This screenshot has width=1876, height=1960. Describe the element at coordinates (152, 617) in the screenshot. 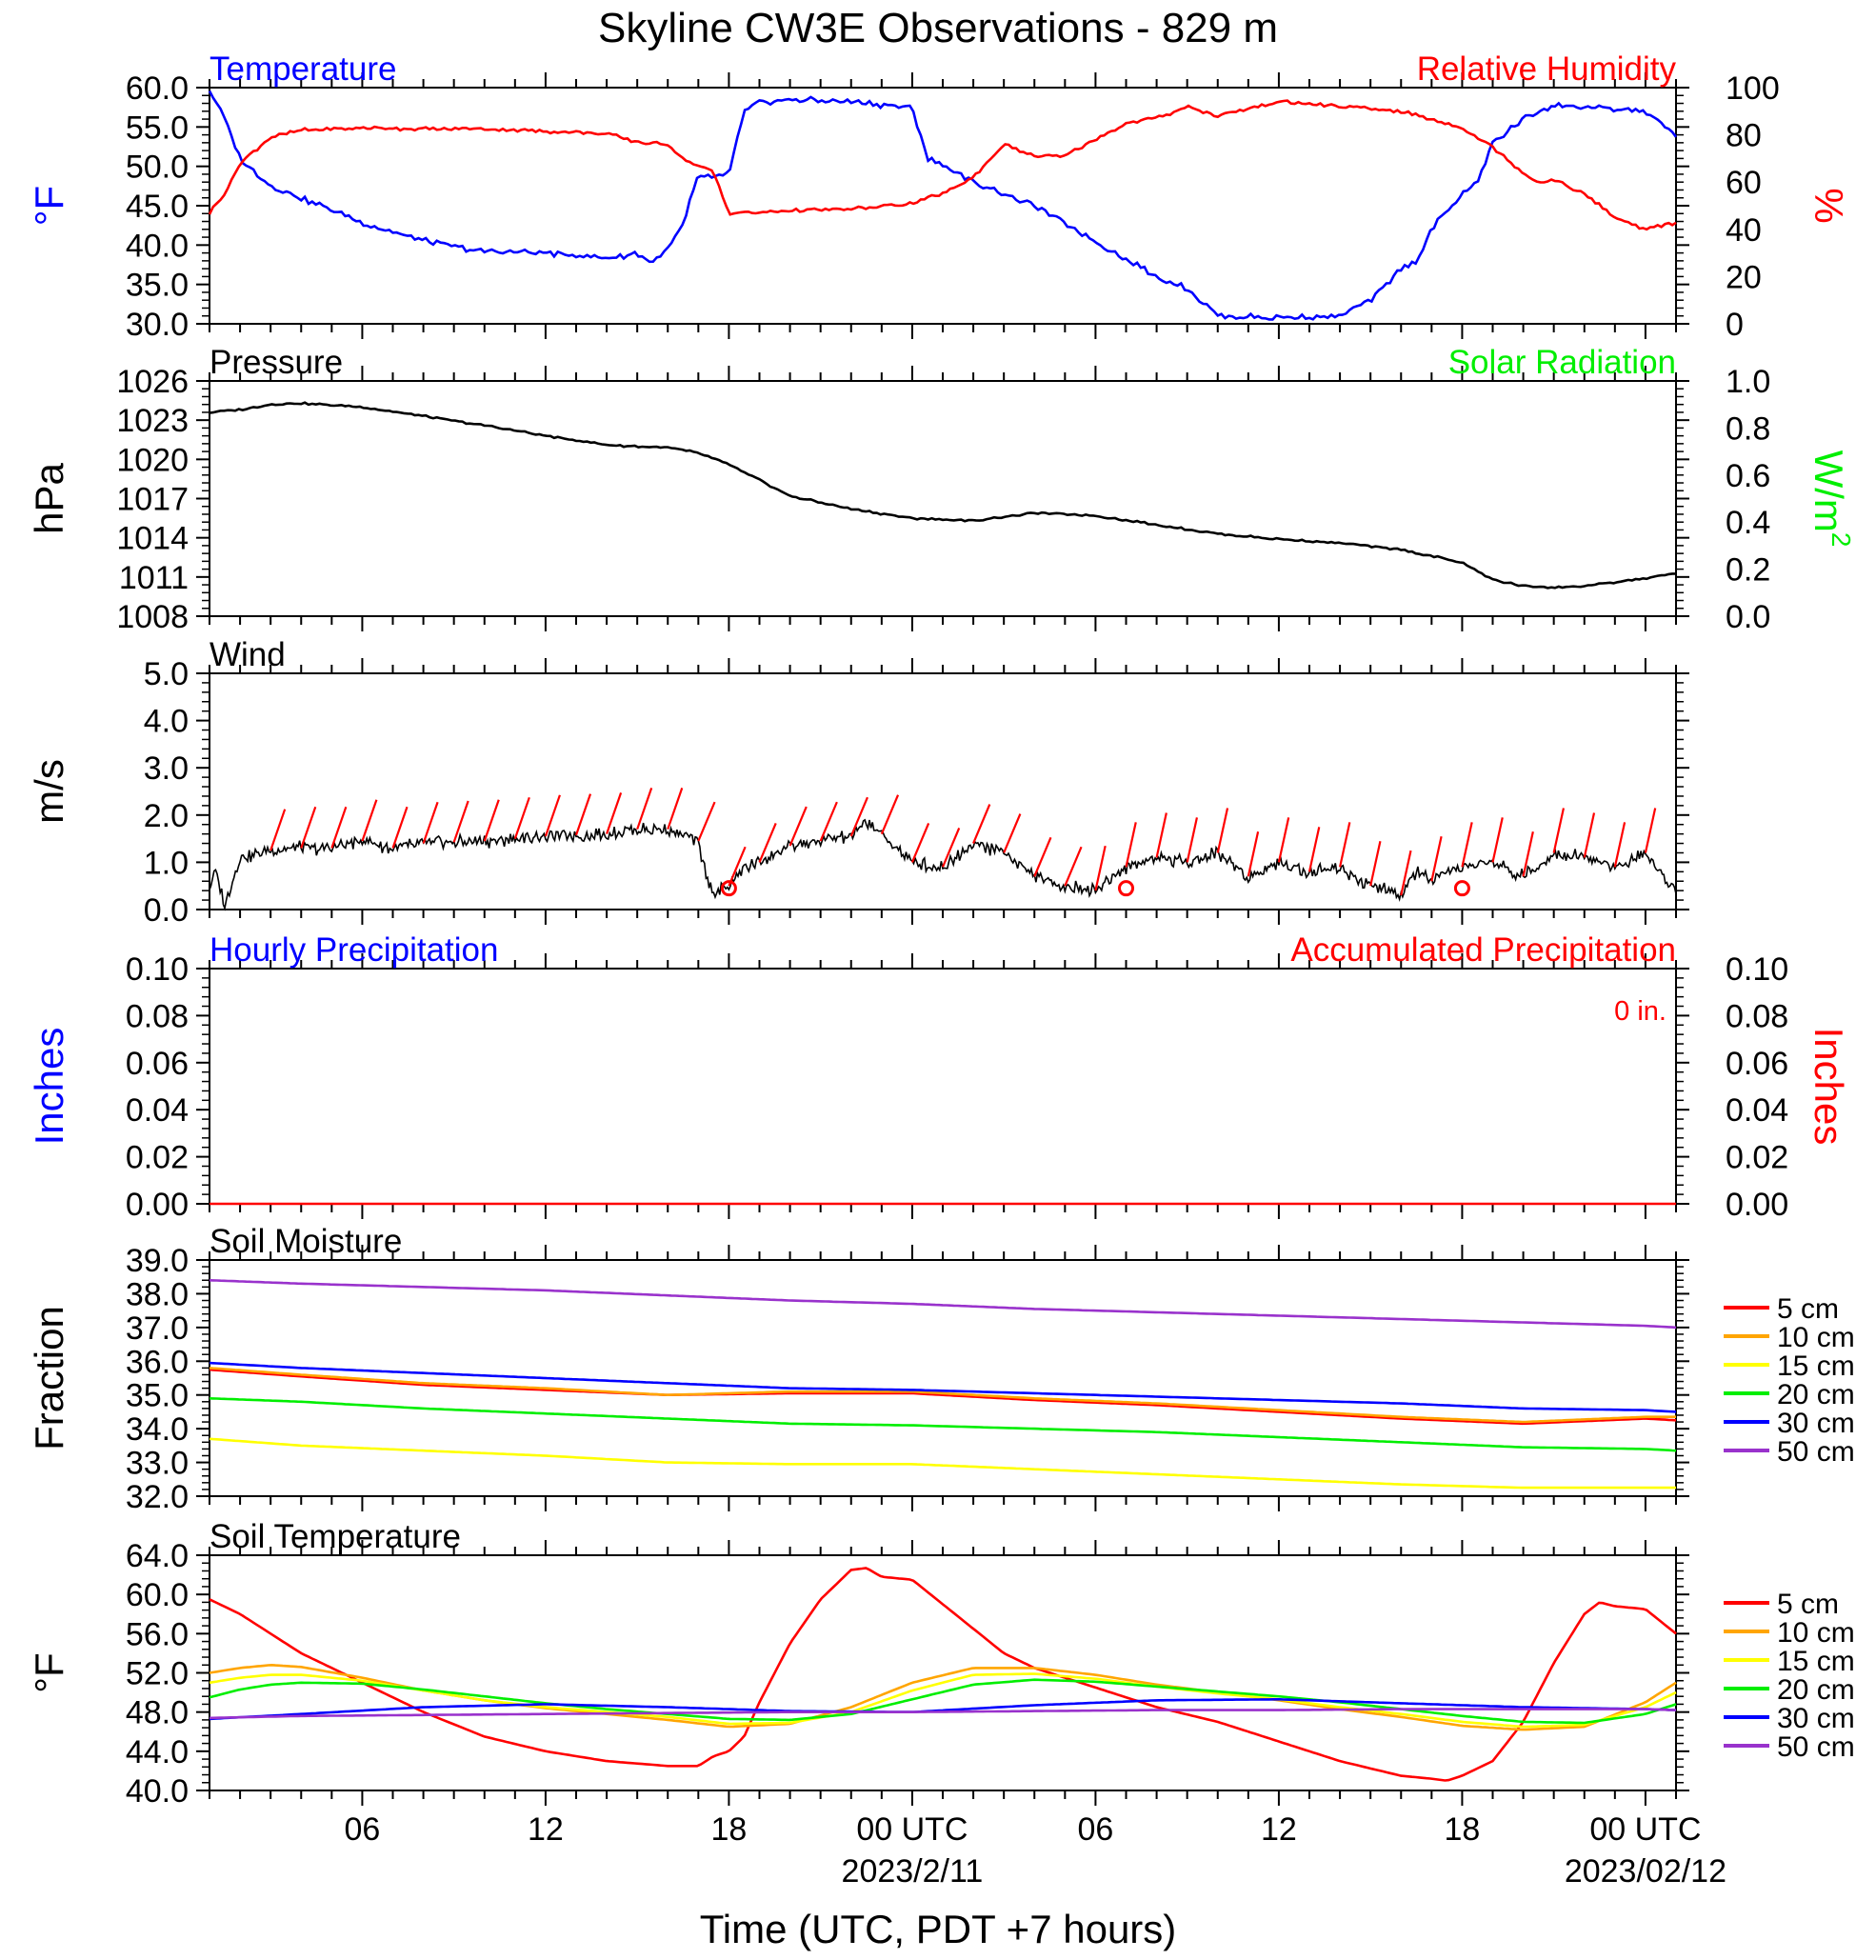

I see `y-tick-label-left: 1008` at that location.